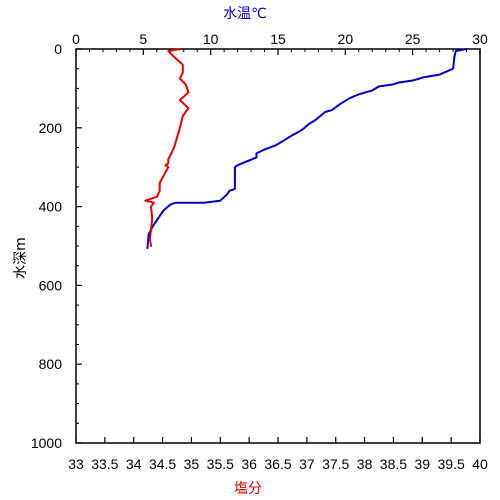 The width and height of the screenshot is (500, 500). What do you see at coordinates (480, 464) in the screenshot?
I see `bottom-tick-label: 40` at bounding box center [480, 464].